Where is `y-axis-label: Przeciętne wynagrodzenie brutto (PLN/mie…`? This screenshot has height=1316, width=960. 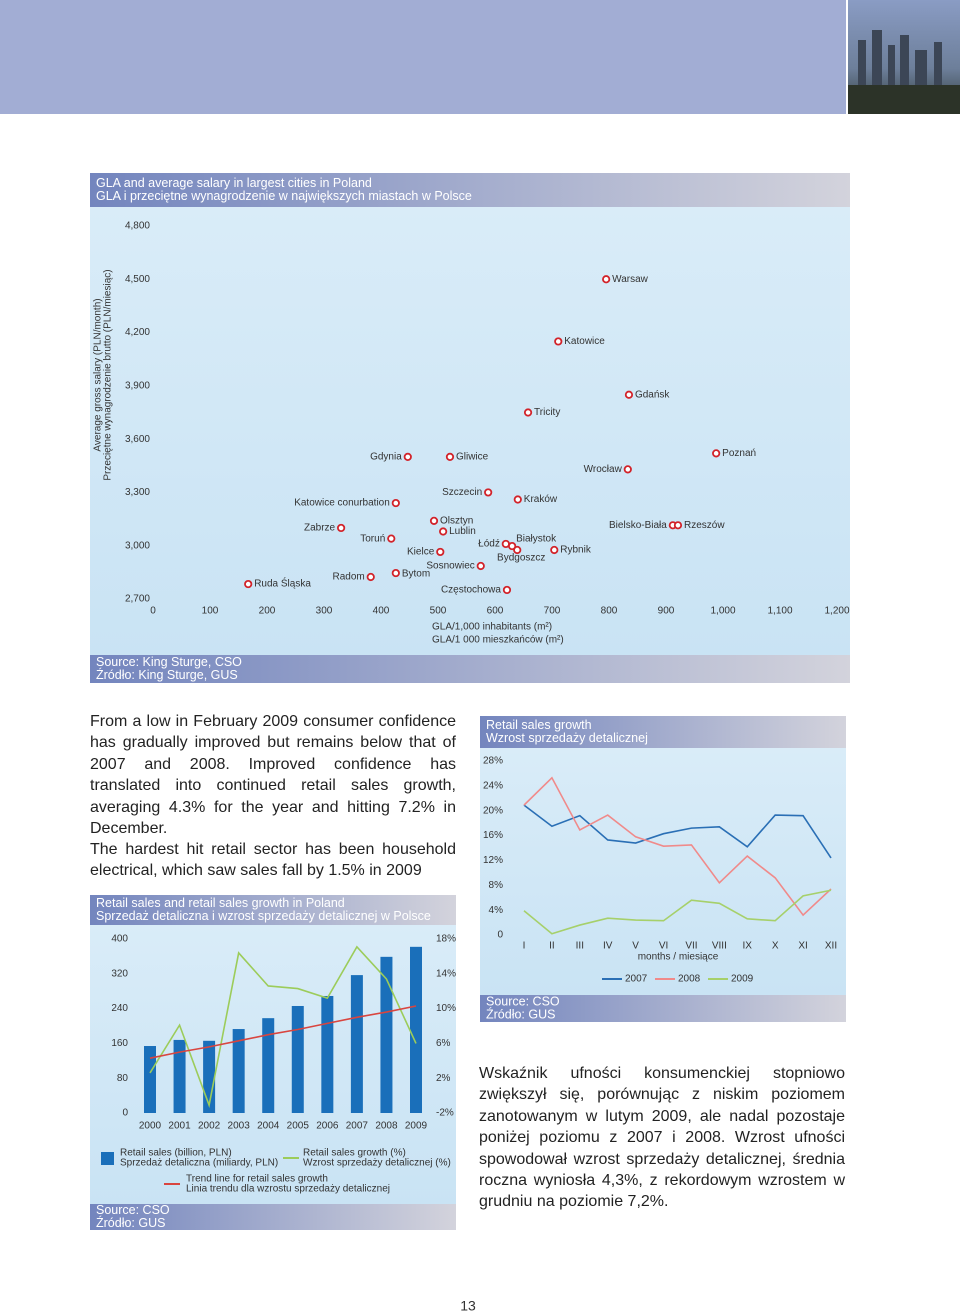 y-axis-label: Przeciętne wynagrodzenie brutto (PLN/mie… is located at coordinates (108, 374).